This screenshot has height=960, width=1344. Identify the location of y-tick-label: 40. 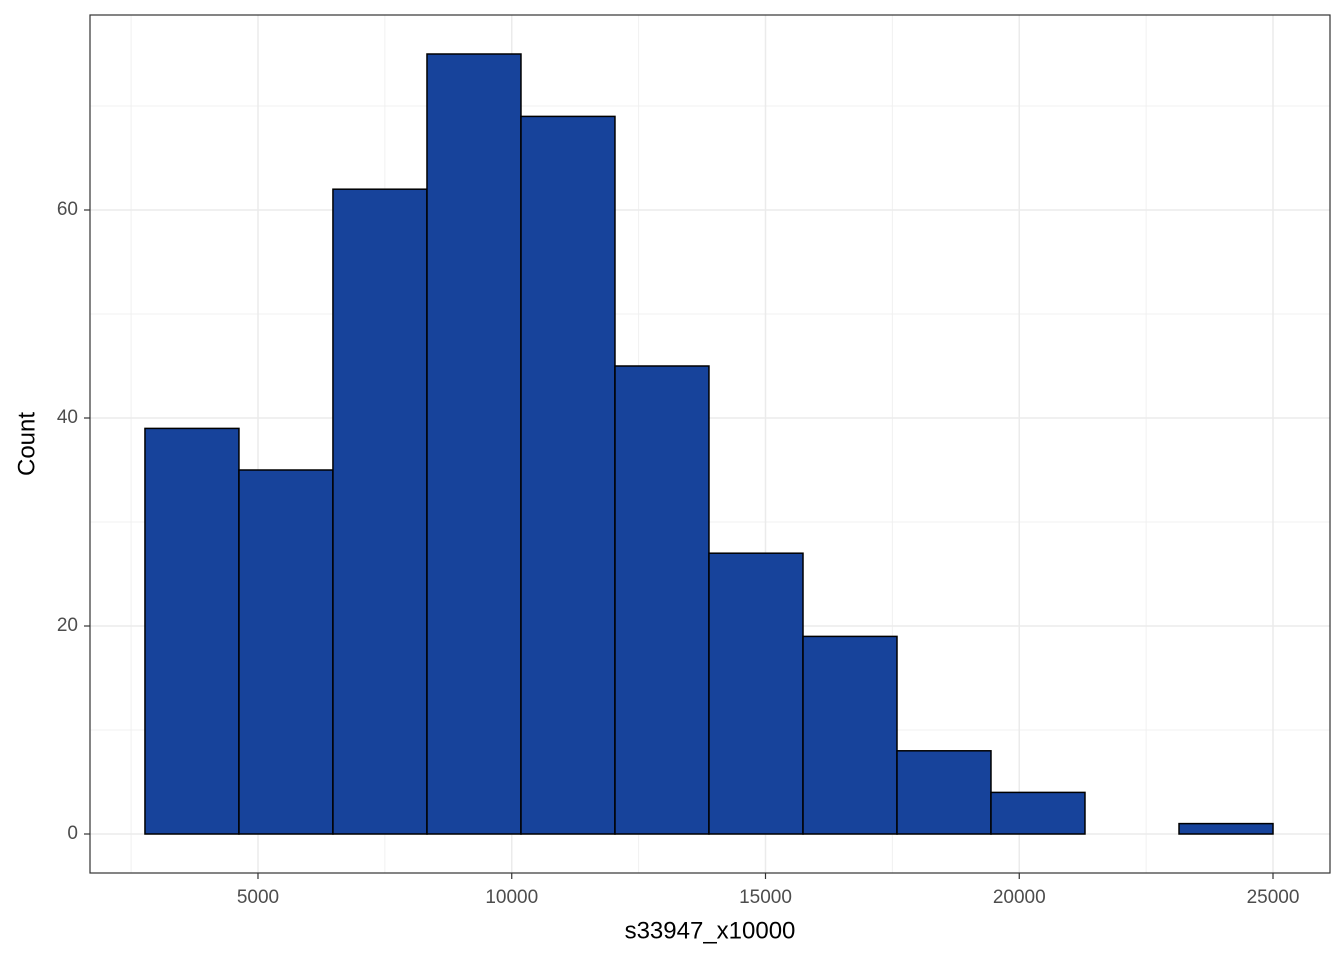
(67, 417).